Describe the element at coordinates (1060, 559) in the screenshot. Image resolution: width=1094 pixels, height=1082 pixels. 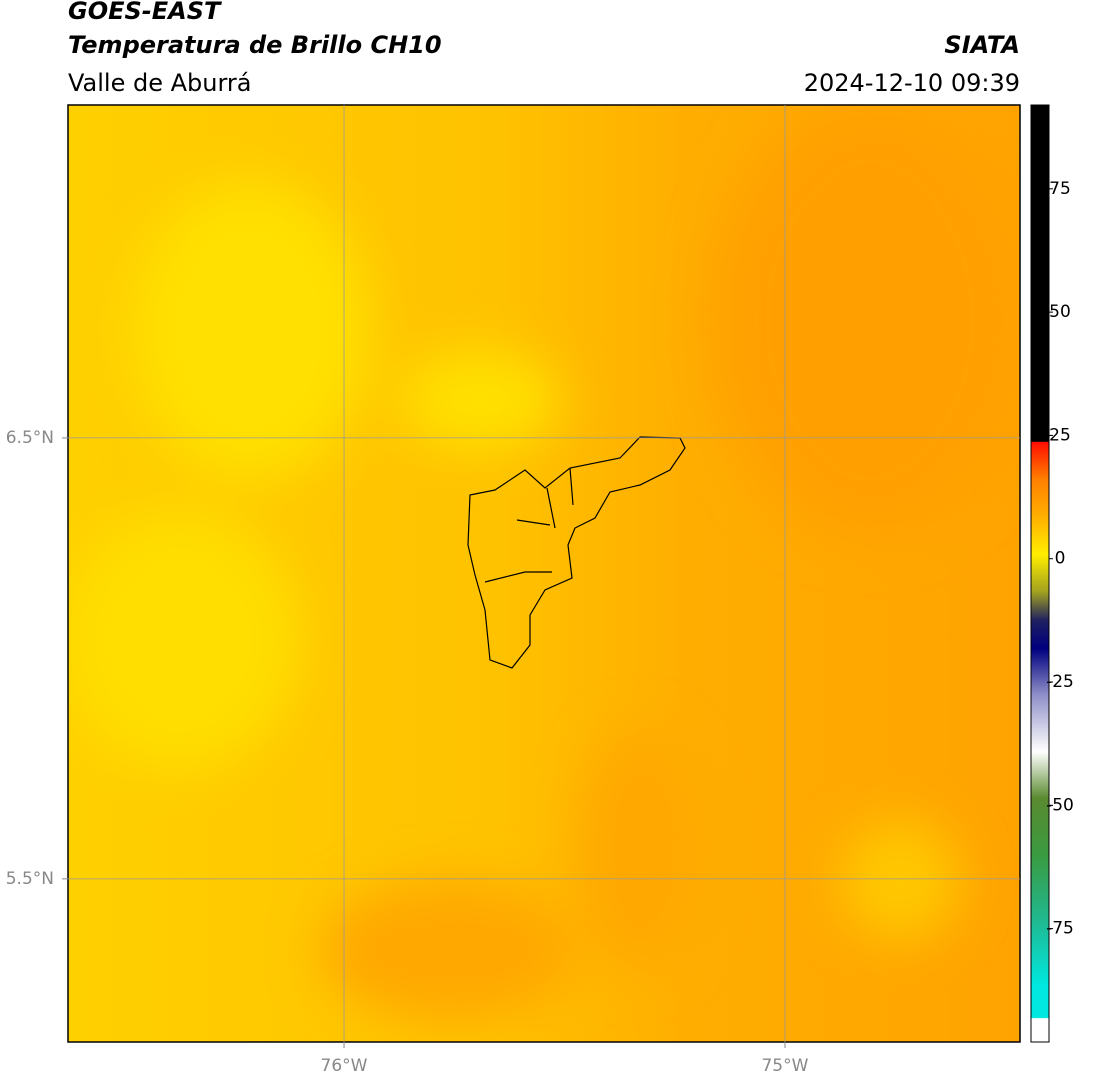
I see `colorbar-label: 0` at that location.